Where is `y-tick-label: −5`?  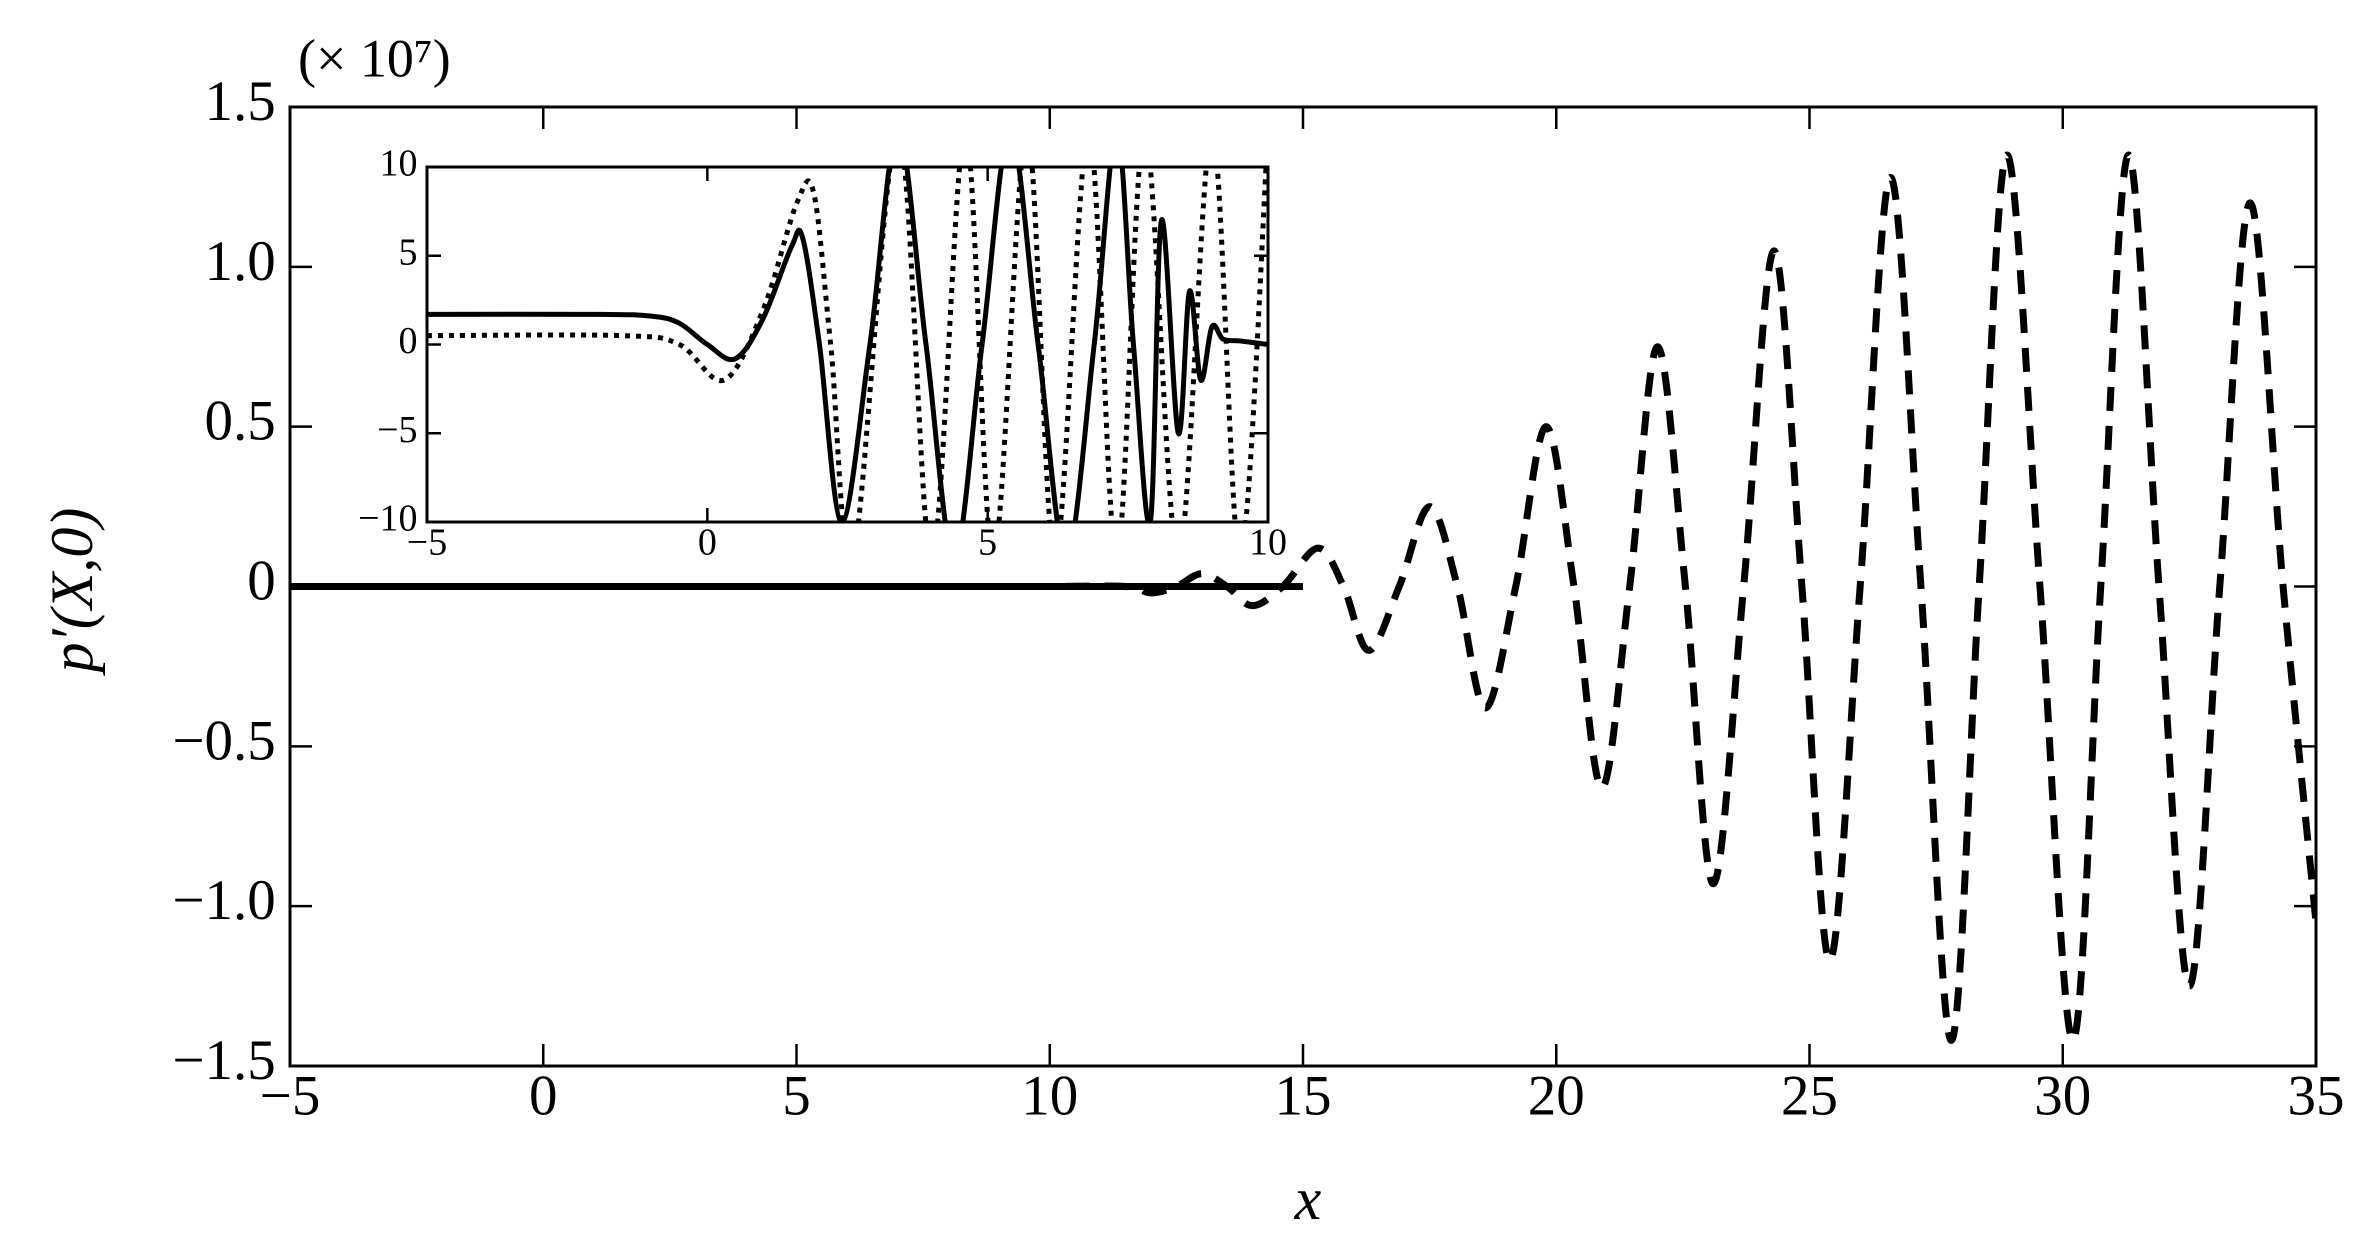
y-tick-label: −5 is located at coordinates (397, 430).